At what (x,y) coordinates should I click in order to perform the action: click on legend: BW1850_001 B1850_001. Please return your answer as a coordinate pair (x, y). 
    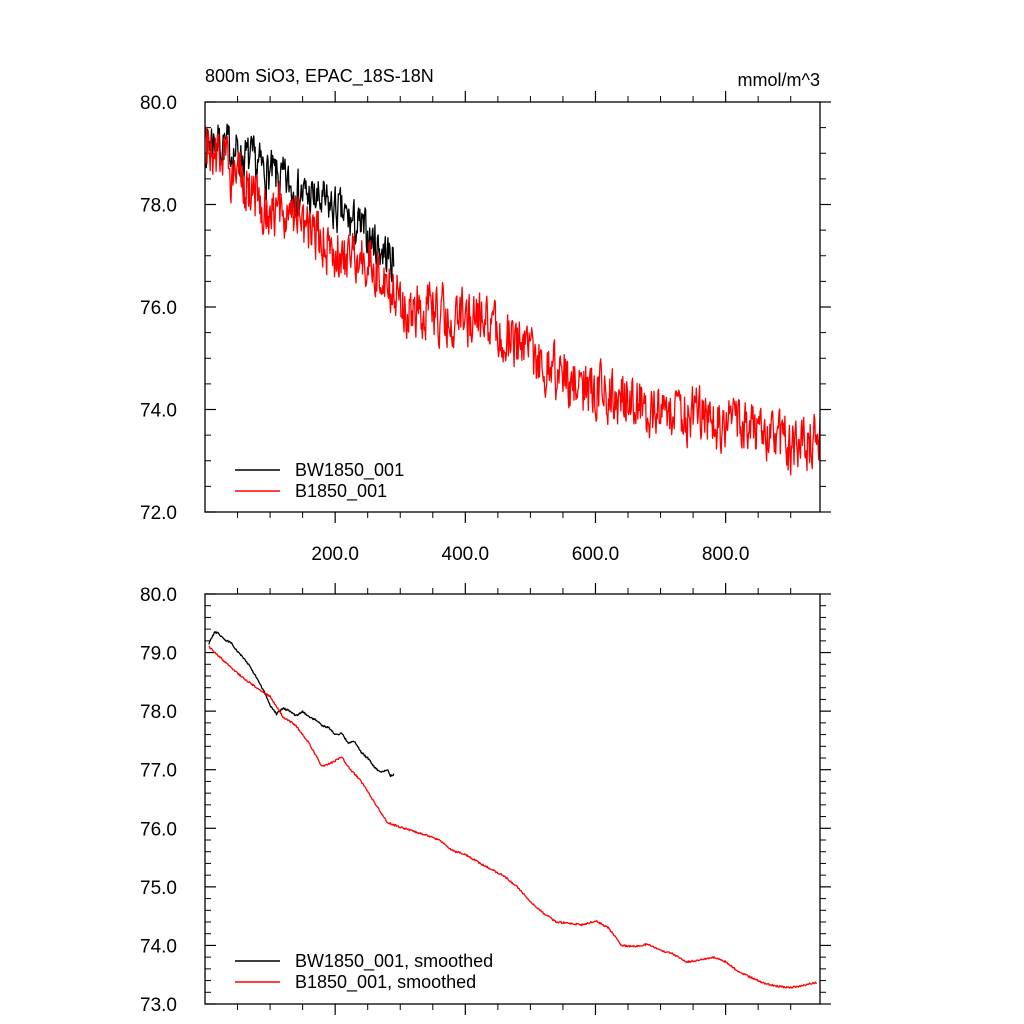
    Looking at the image, I should click on (319, 481).